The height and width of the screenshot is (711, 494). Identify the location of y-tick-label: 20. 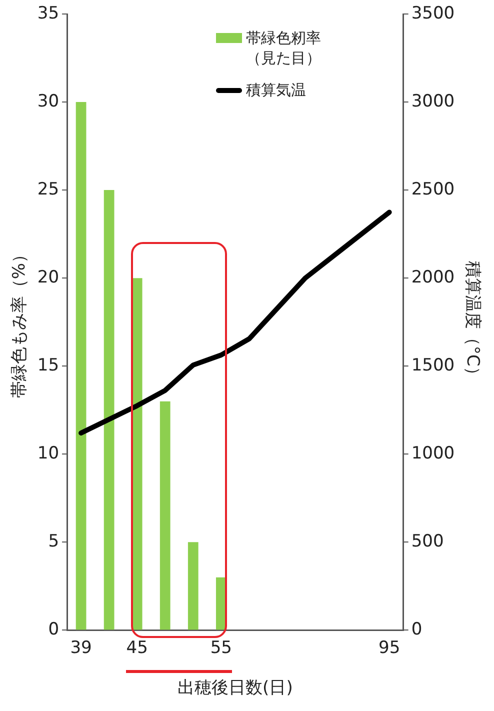
(48, 278).